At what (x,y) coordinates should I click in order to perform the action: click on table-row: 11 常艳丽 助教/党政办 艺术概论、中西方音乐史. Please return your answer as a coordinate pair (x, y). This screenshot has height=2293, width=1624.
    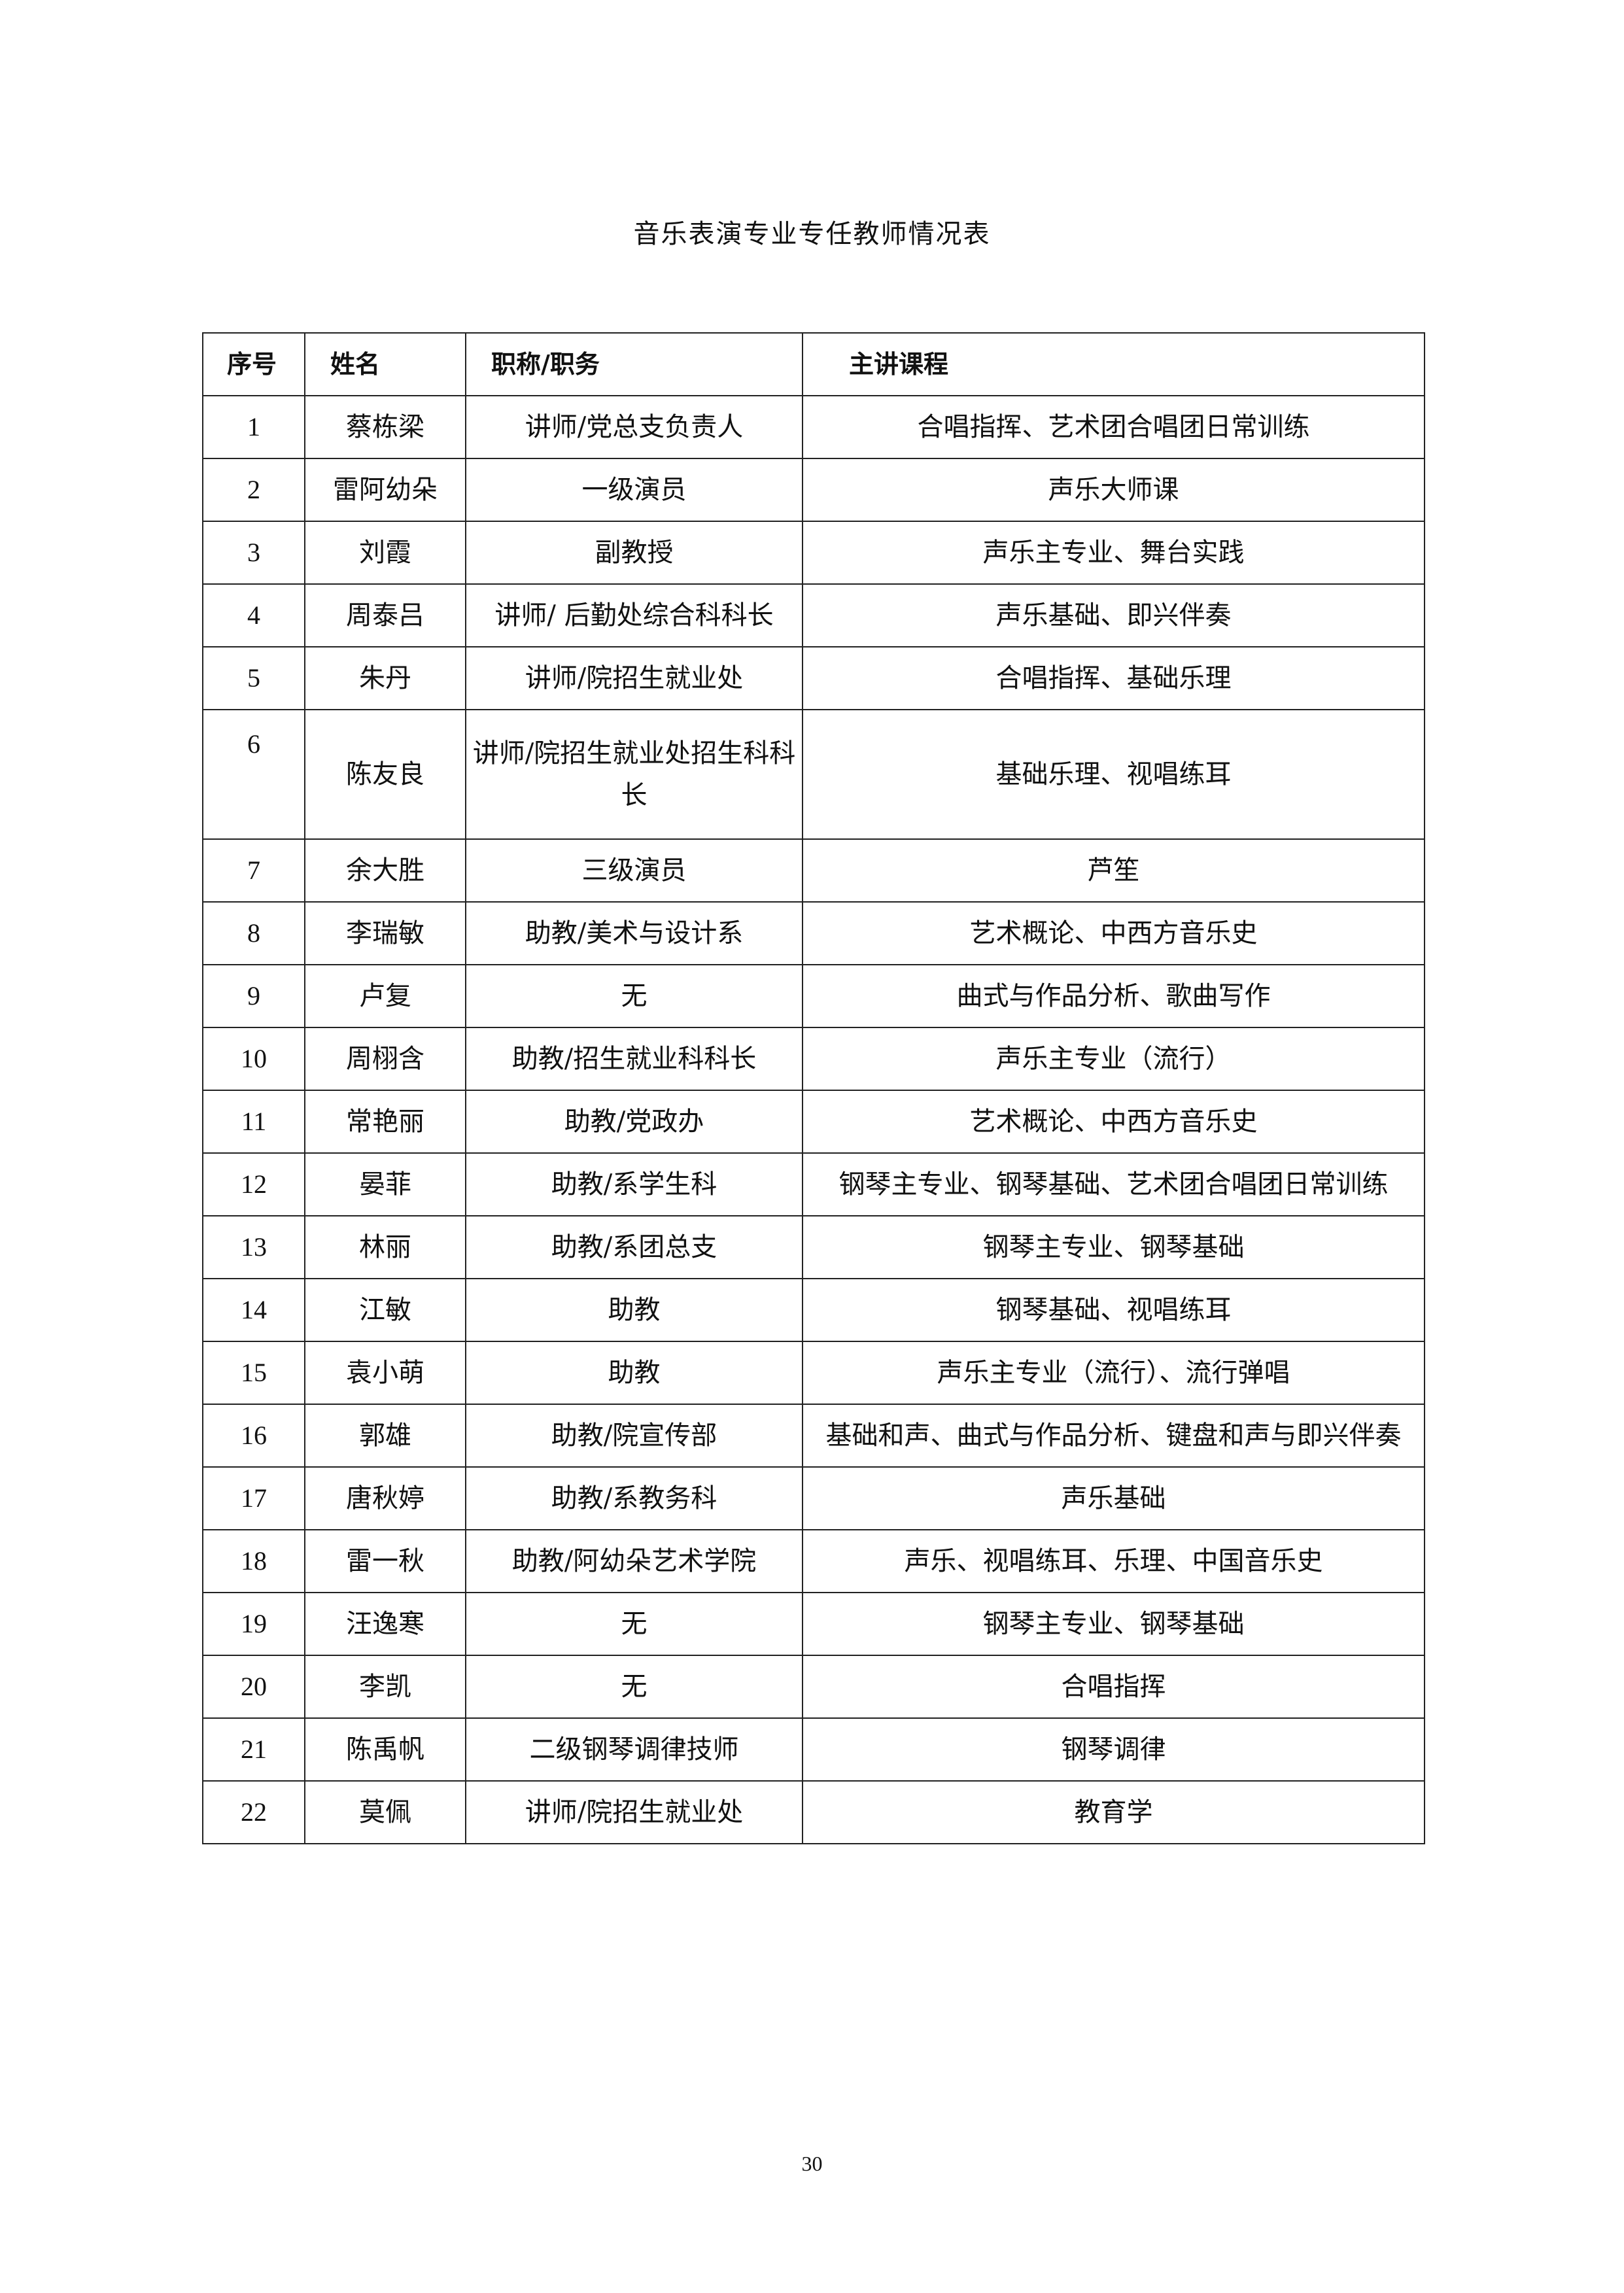
    Looking at the image, I should click on (813, 1122).